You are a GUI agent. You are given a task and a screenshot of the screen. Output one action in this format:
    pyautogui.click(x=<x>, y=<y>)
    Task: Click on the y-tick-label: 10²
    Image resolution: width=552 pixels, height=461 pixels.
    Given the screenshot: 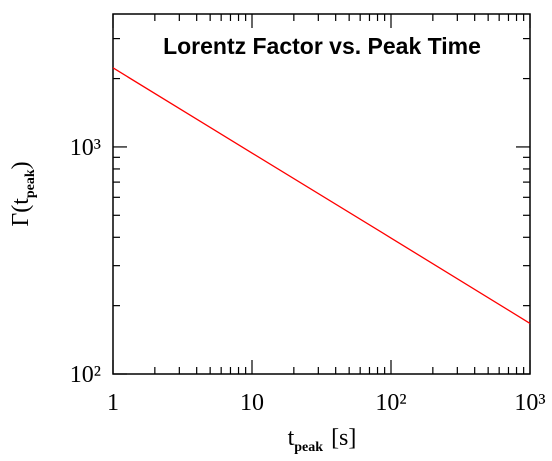 What is the action you would take?
    pyautogui.click(x=85, y=375)
    